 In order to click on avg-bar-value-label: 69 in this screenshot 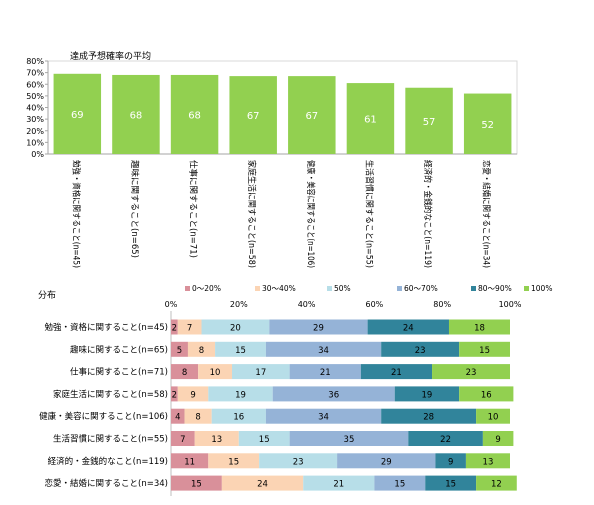, I will do `click(77, 115)`.